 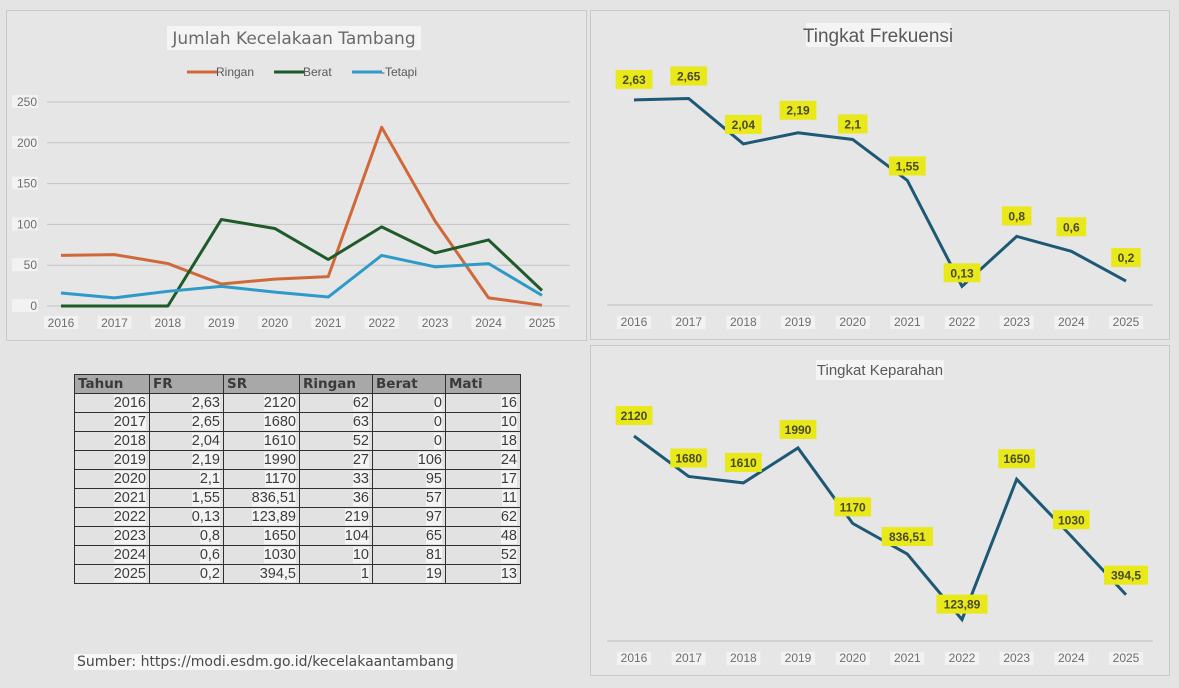 What do you see at coordinates (508, 403) in the screenshot?
I see `cell-value: 16` at bounding box center [508, 403].